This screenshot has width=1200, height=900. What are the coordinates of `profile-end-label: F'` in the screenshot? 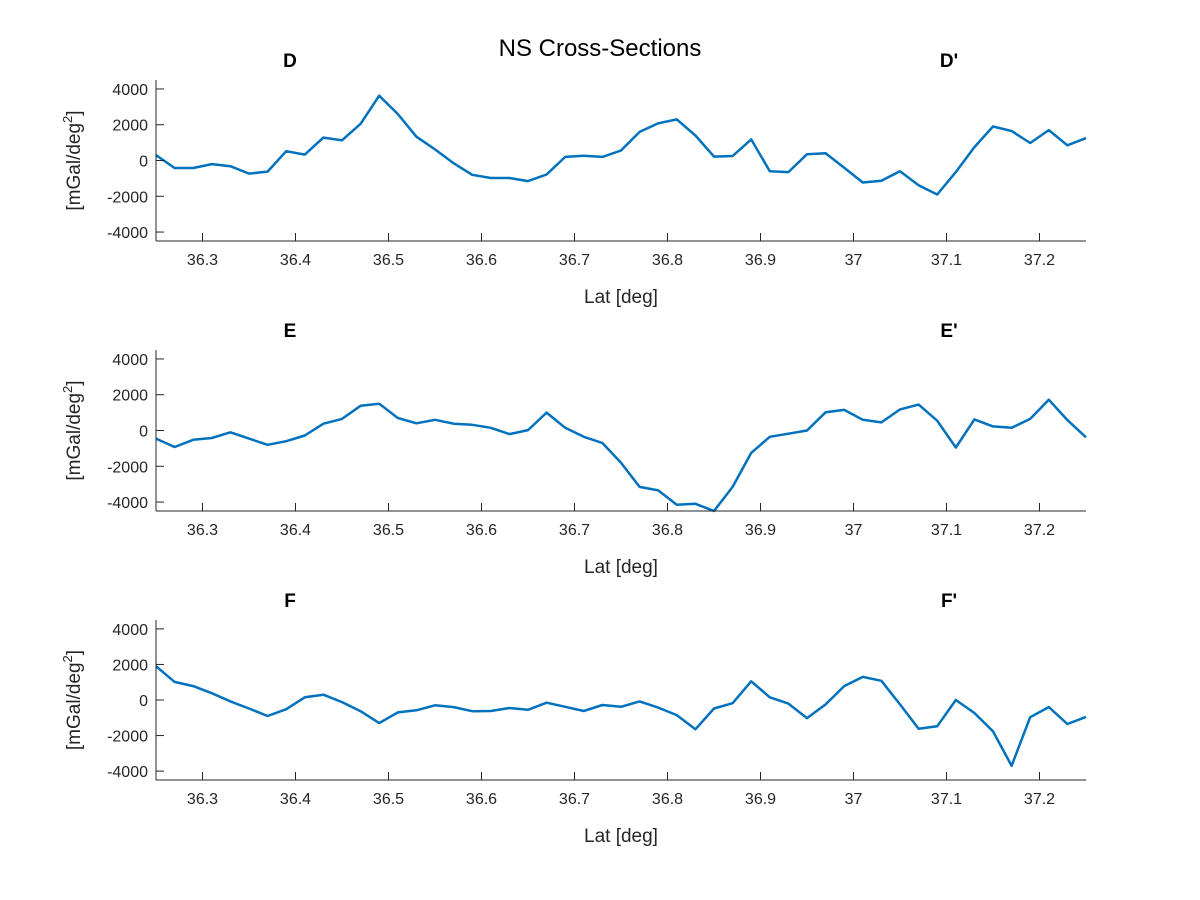 It's located at (949, 601).